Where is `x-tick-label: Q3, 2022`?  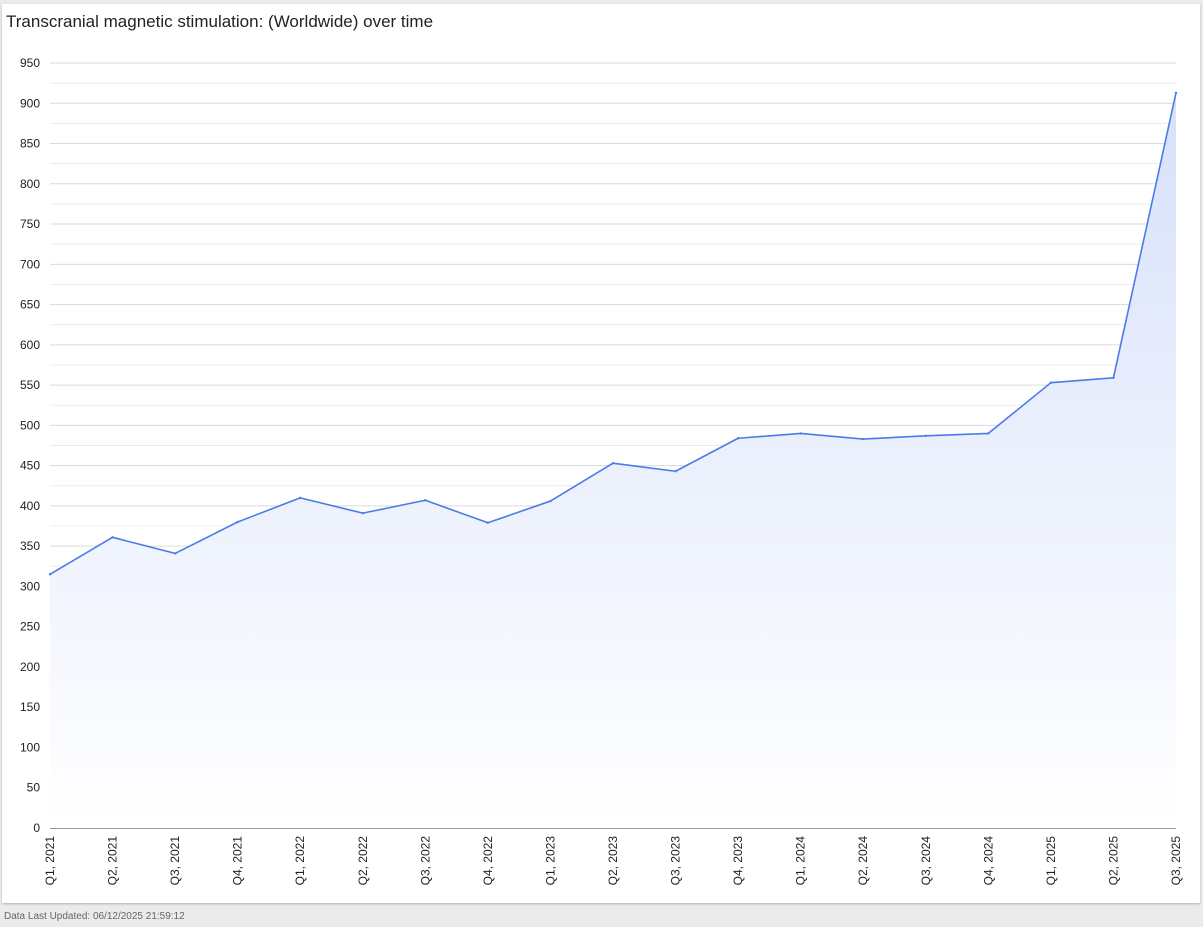
x-tick-label: Q3, 2022 is located at coordinates (425, 861).